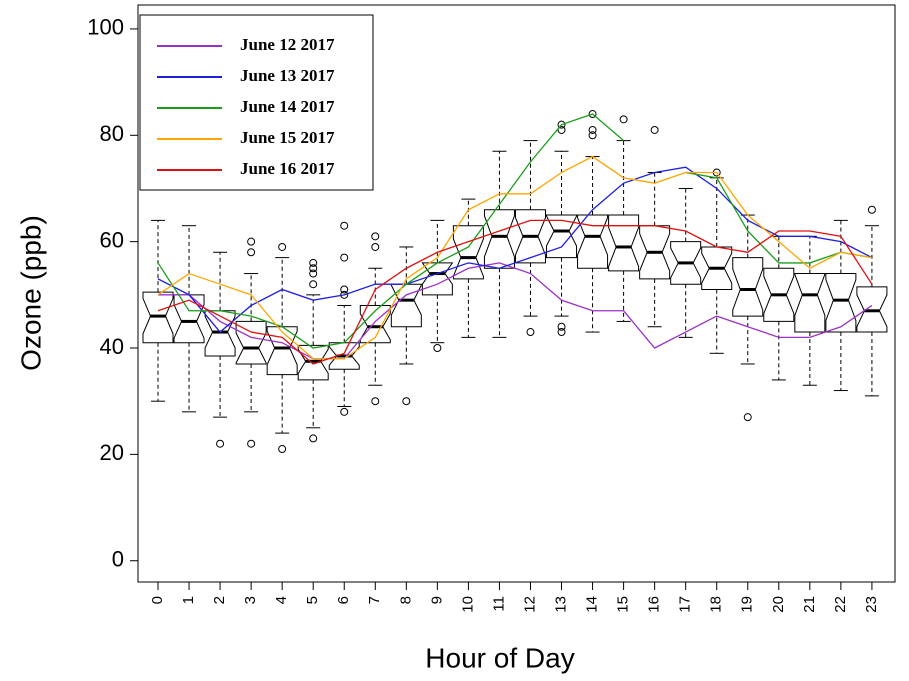 This screenshot has height=681, width=909. I want to click on x-tick-label: 0, so click(157, 600).